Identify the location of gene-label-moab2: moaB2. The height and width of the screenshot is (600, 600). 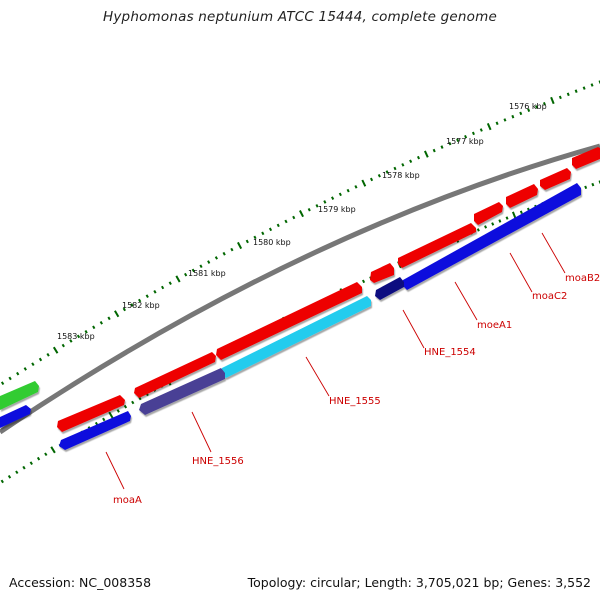
(582, 278).